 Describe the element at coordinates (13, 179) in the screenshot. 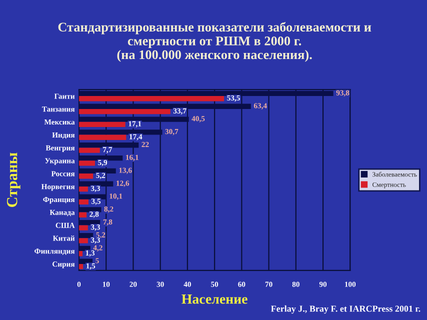

I see `y-axis-title: Страны` at that location.